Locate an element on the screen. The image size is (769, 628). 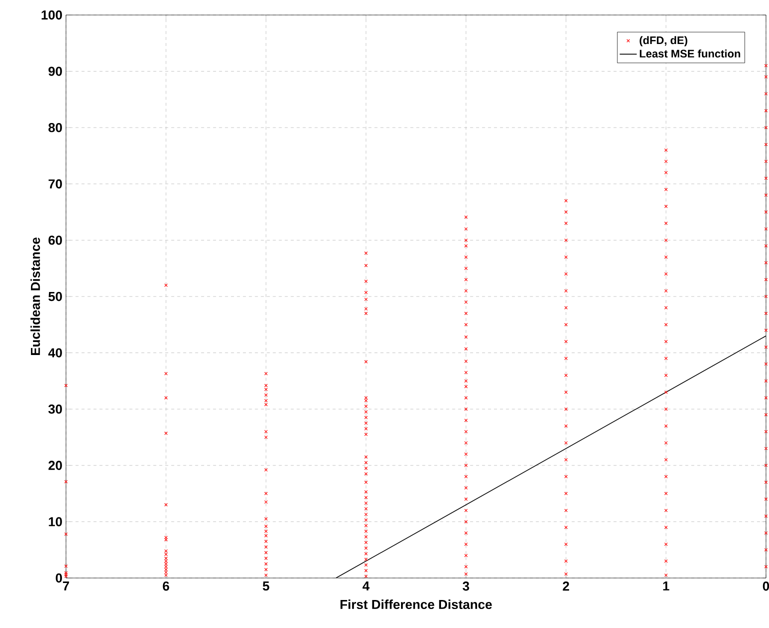
x-tick-label: 6 is located at coordinates (166, 586).